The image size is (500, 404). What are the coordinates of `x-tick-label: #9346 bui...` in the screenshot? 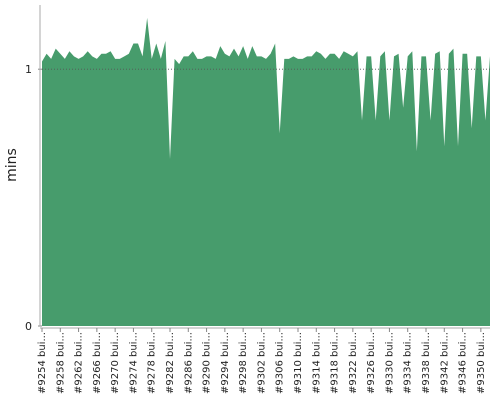 It's located at (463, 363).